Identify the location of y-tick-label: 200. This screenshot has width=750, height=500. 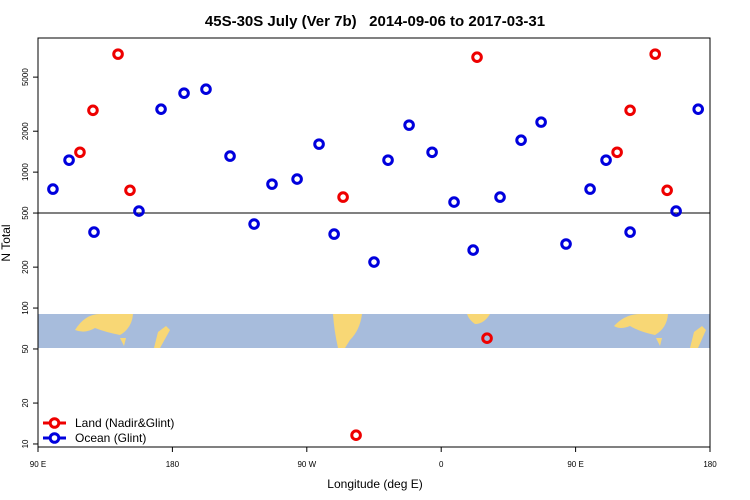
(25, 267).